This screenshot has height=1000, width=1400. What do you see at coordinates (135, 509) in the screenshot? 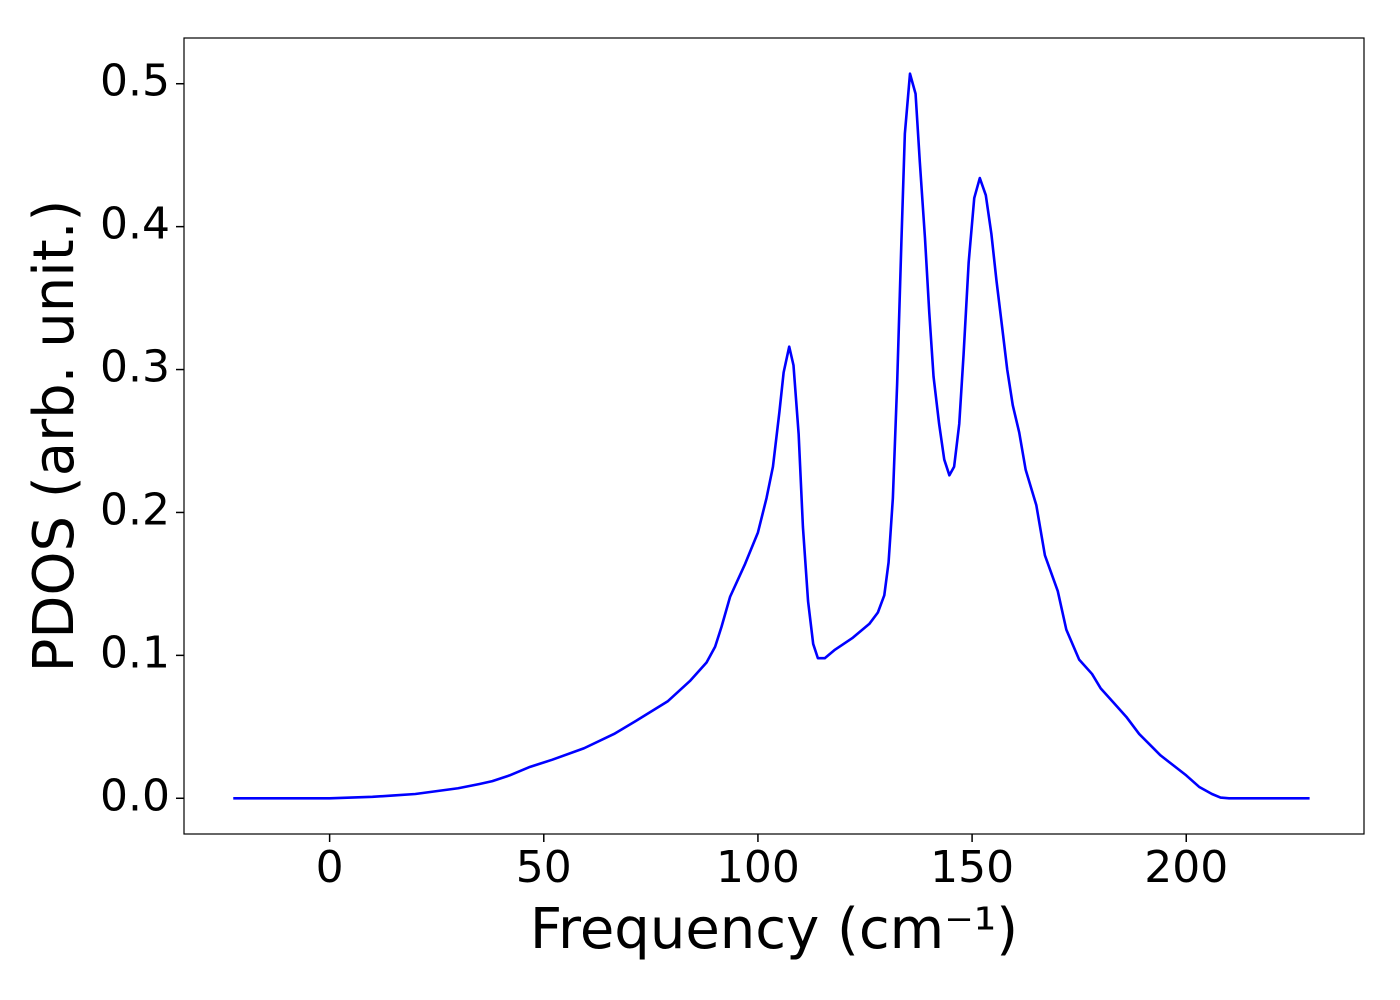
I see `y-tick-label: 0.2` at bounding box center [135, 509].